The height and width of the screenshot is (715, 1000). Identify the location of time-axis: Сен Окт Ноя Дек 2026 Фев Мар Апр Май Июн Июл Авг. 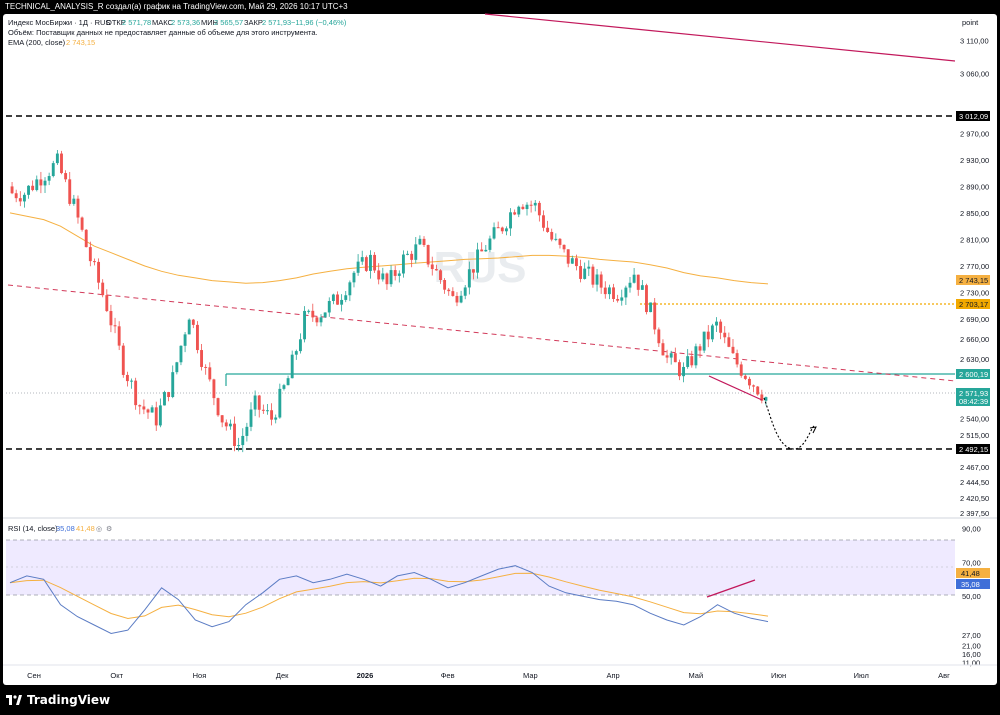
(488, 675).